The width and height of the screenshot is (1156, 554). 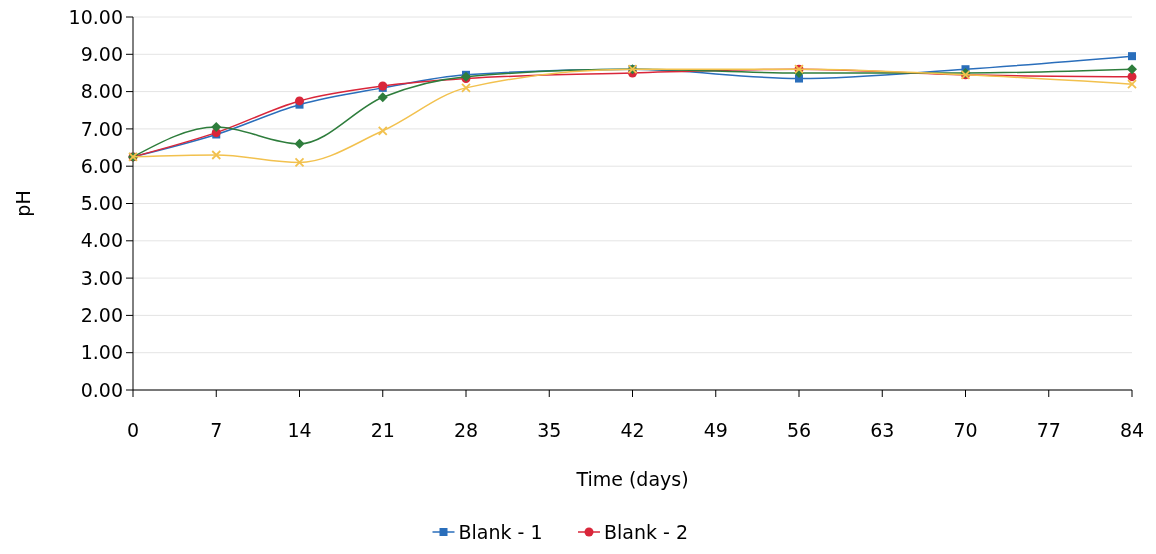 What do you see at coordinates (95, 16) in the screenshot?
I see `y-tick-label: 10.00` at bounding box center [95, 16].